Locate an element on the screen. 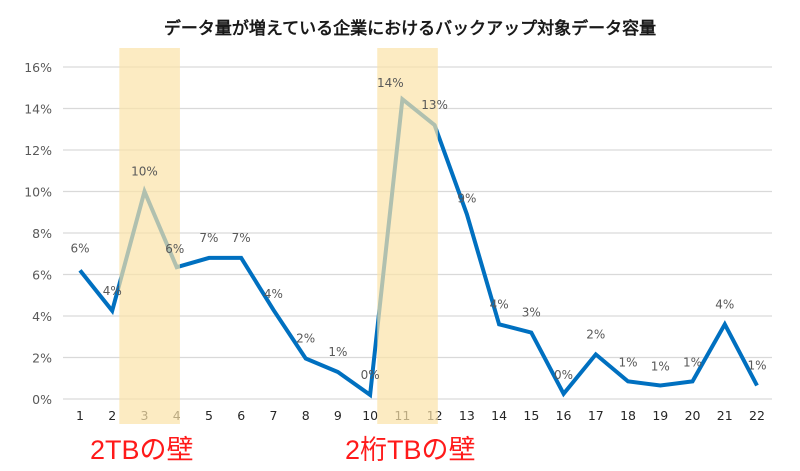  y-tick-label: 10% is located at coordinates (38, 192).